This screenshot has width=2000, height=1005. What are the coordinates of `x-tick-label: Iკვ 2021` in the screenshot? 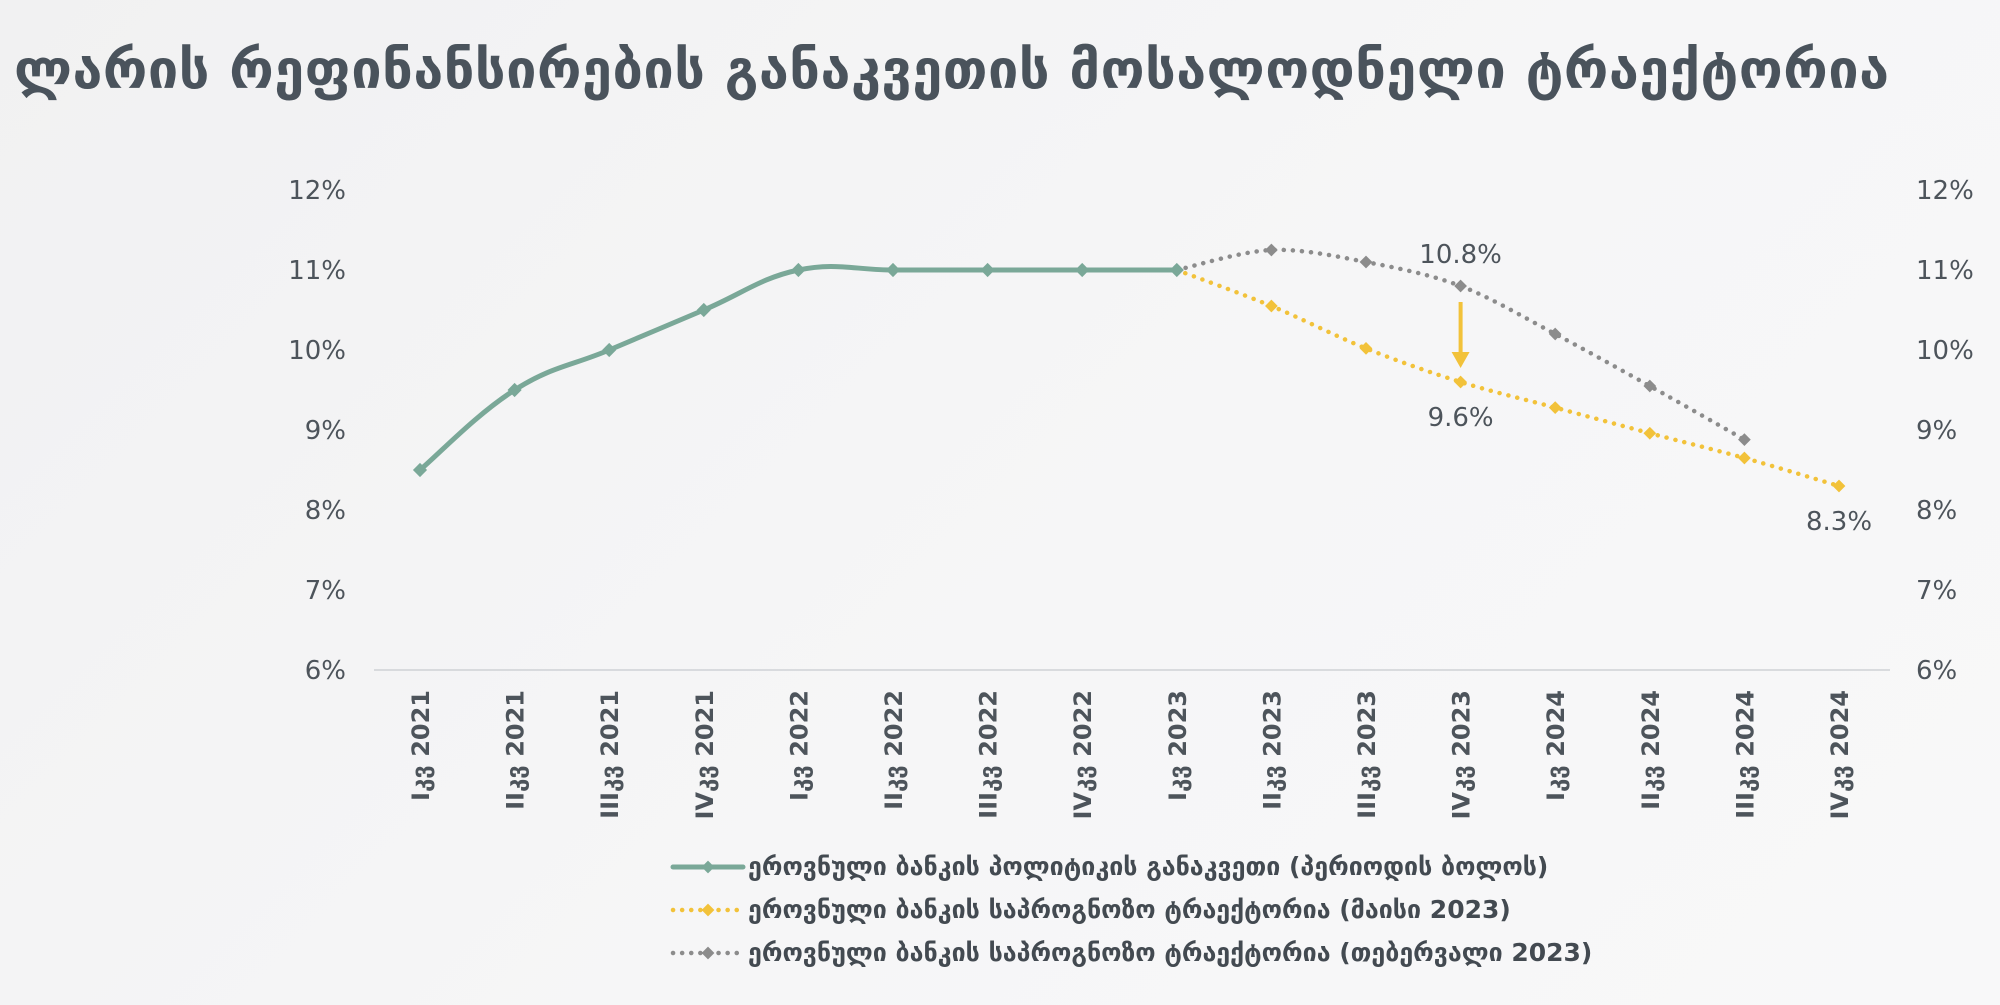 It's located at (421, 745).